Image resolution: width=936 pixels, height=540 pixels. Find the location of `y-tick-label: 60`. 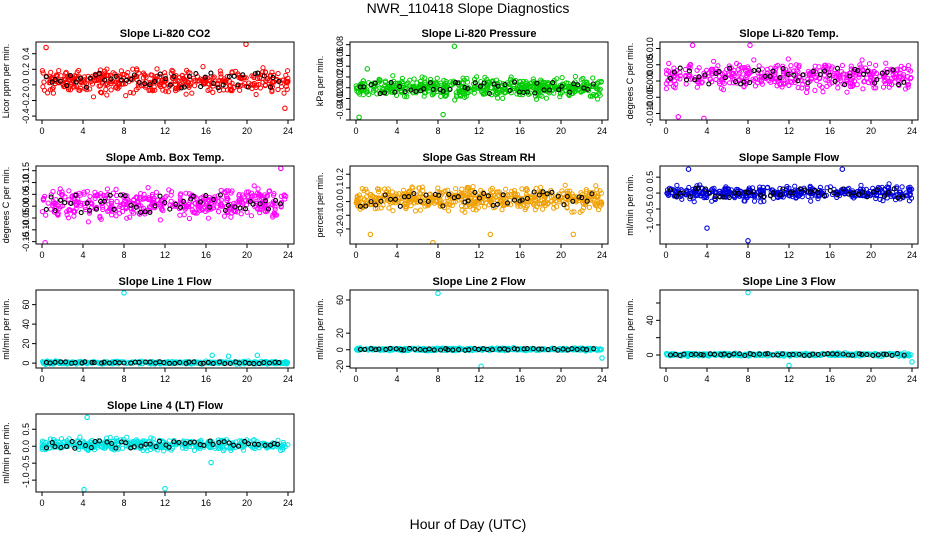

y-tick-label: 60 is located at coordinates (340, 300).